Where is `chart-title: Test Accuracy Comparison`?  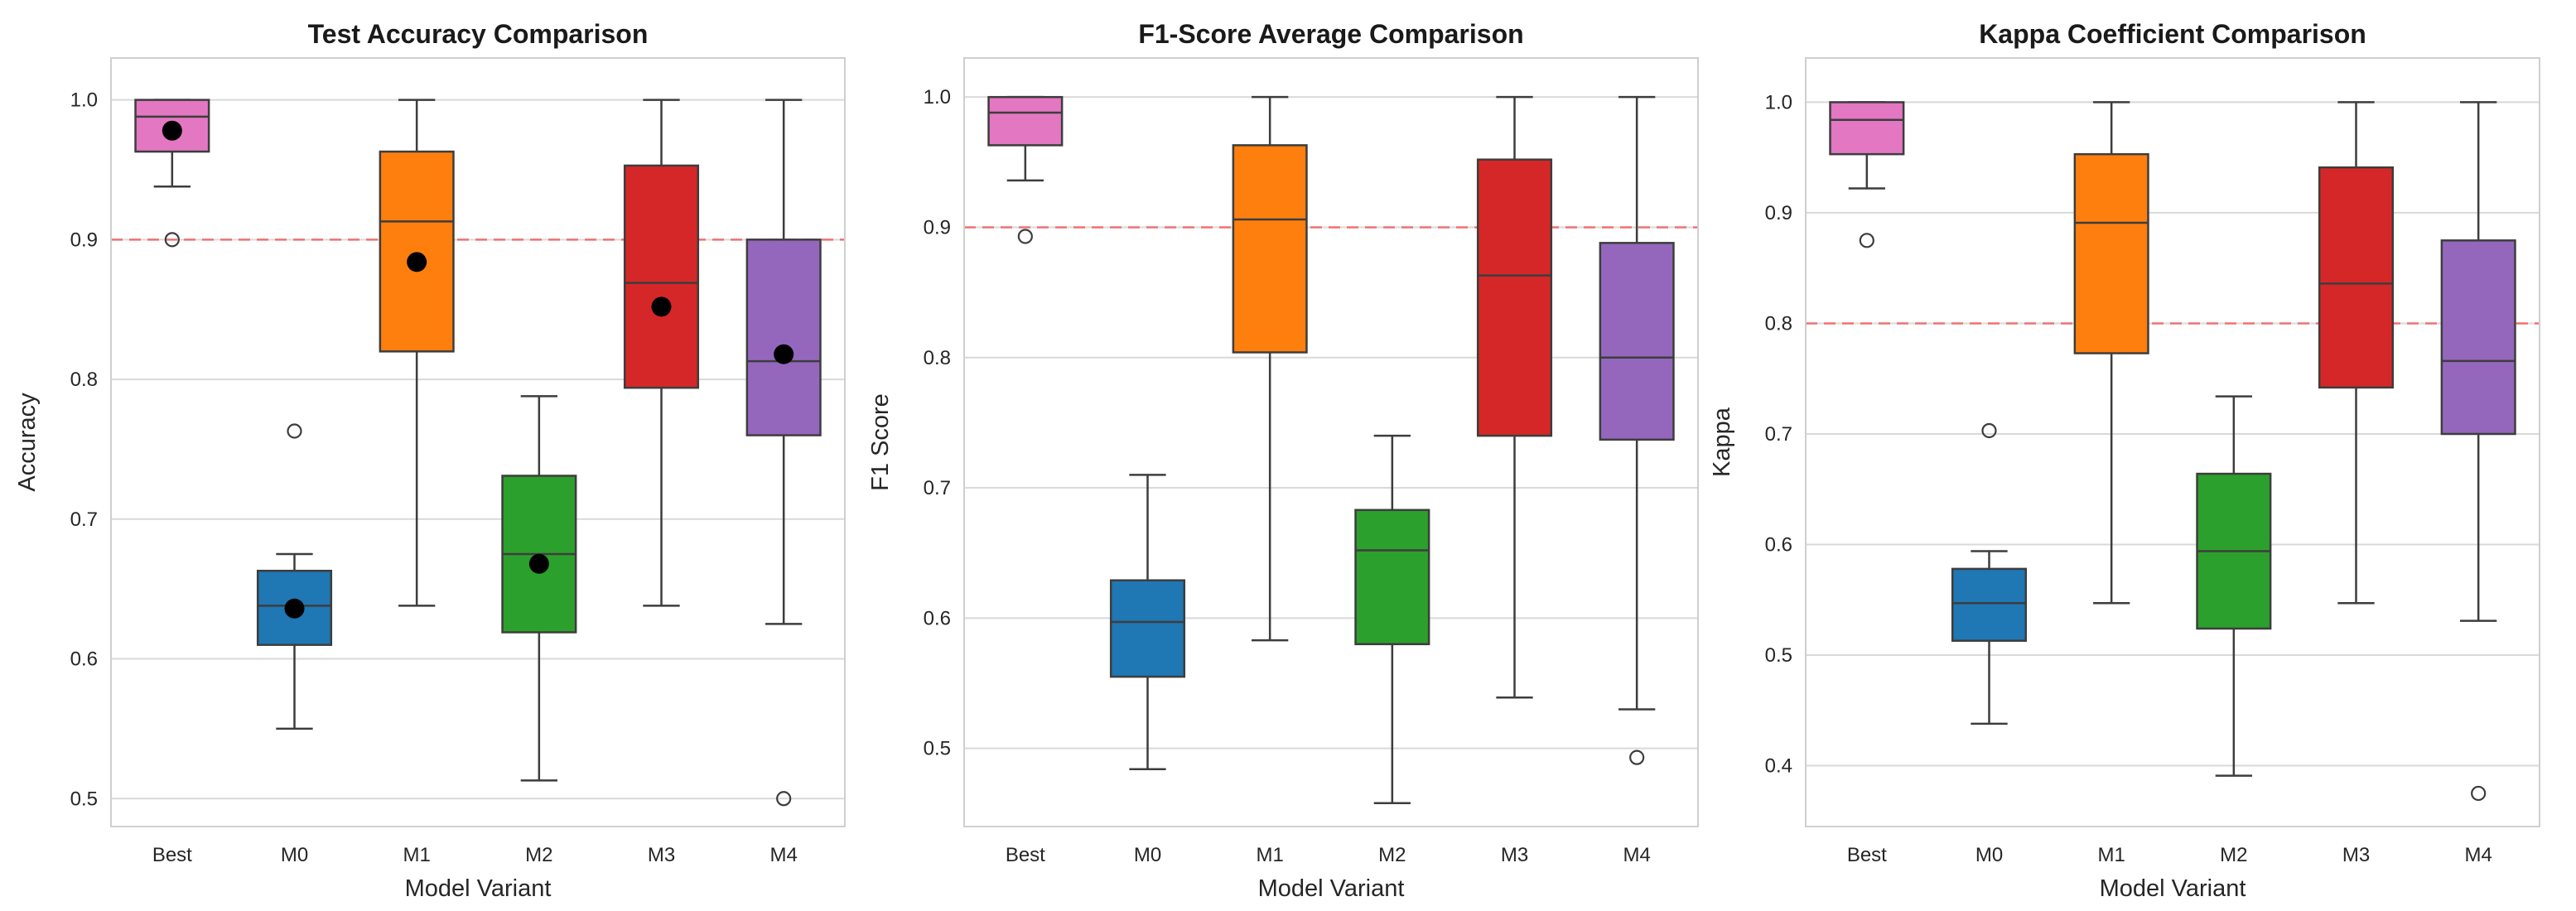
chart-title: Test Accuracy Comparison is located at coordinates (479, 34).